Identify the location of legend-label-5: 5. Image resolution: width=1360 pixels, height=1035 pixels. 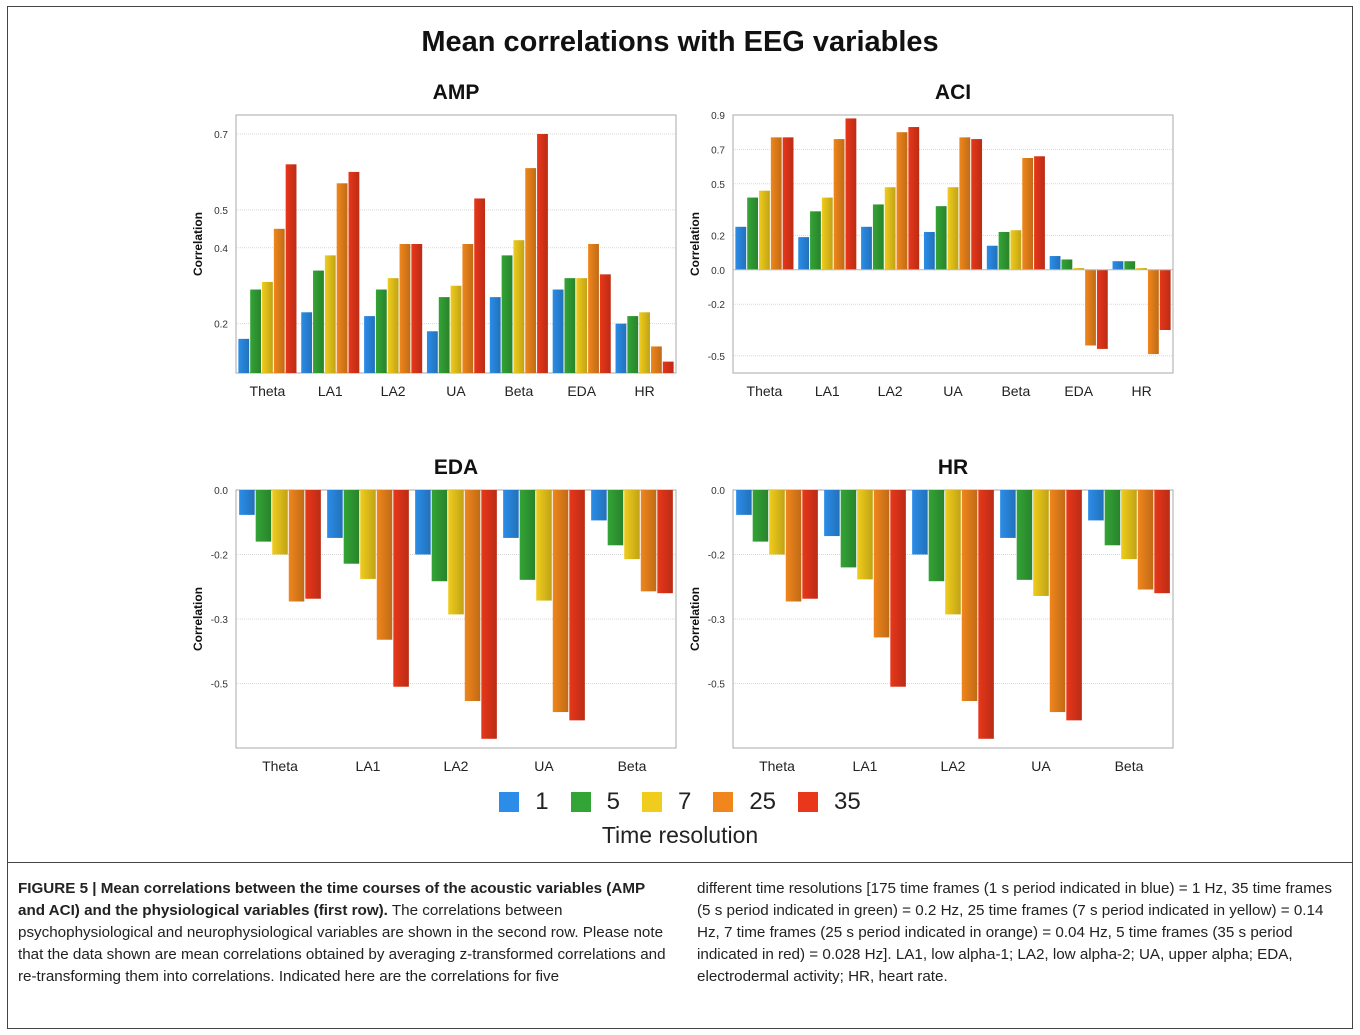
(613, 801).